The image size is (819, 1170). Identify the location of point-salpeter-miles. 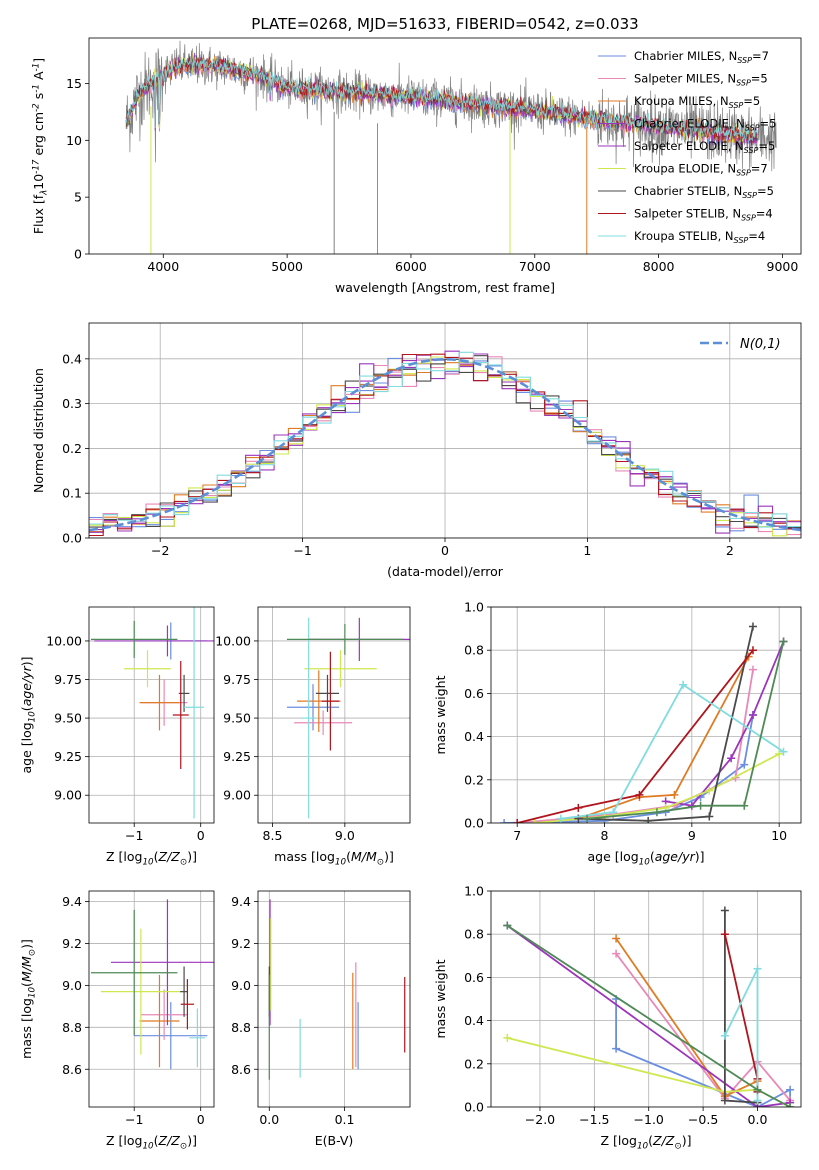
(323, 723).